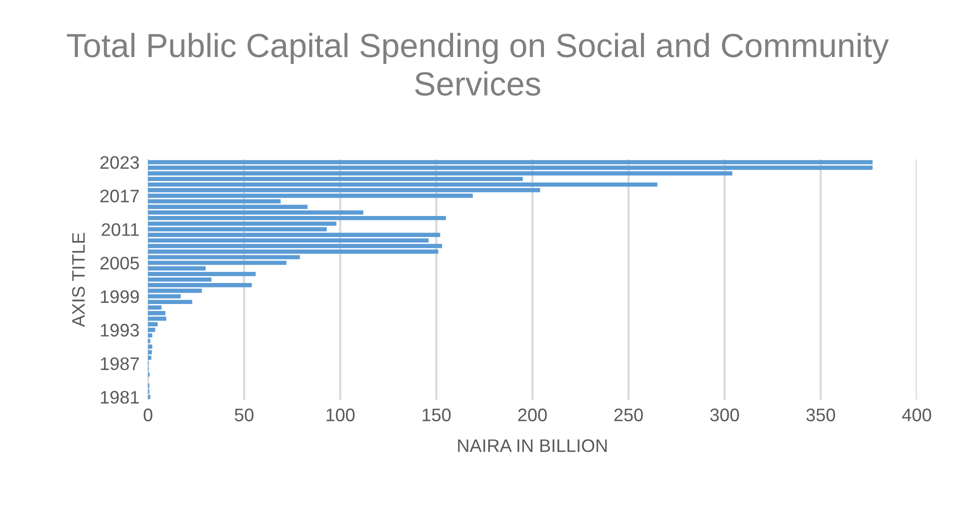  What do you see at coordinates (244, 415) in the screenshot?
I see `x-tick-label: 50` at bounding box center [244, 415].